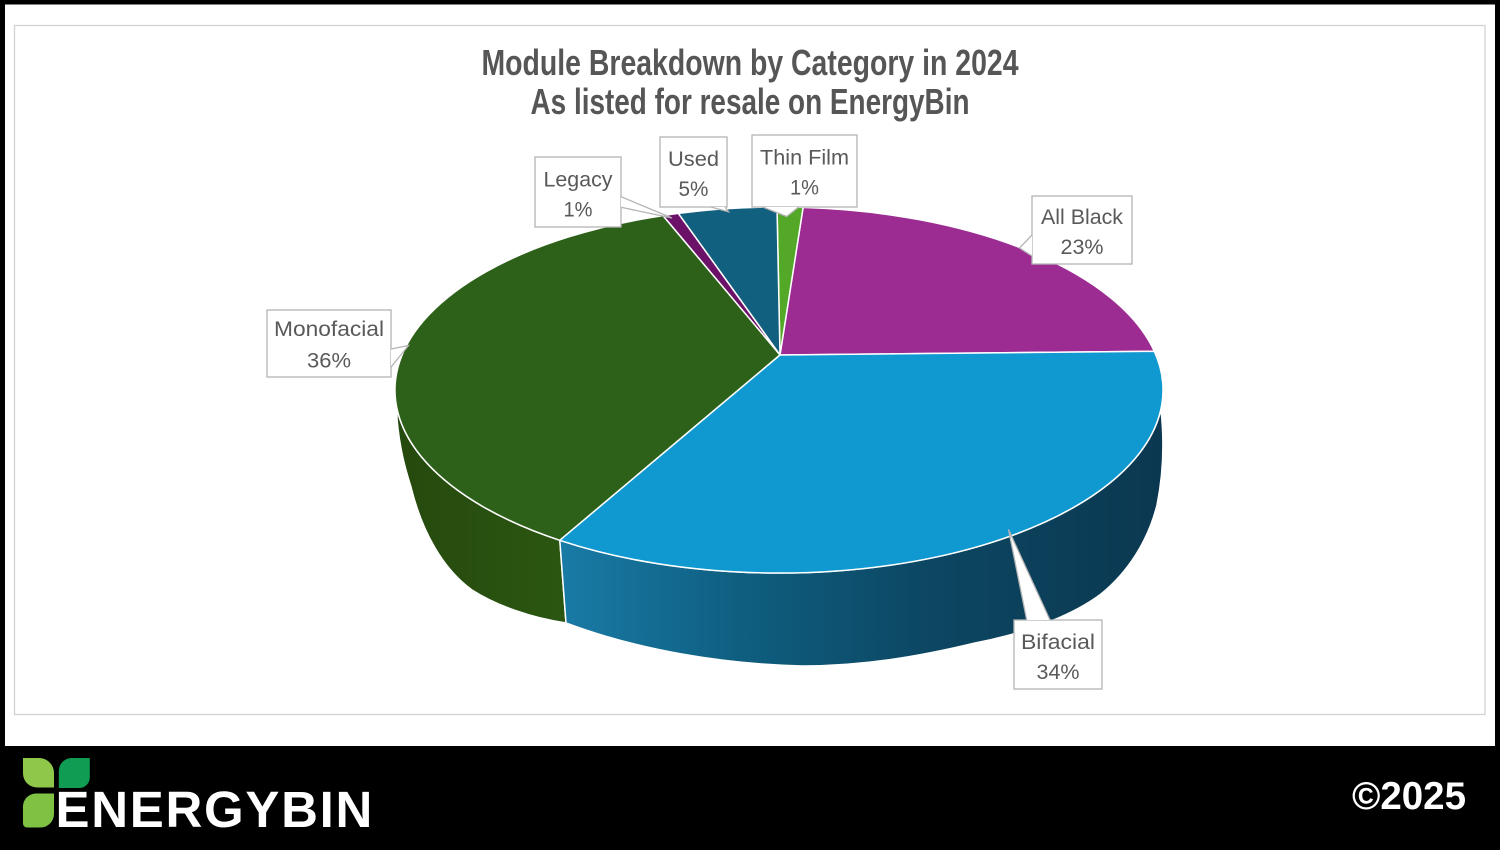 Image resolution: width=1500 pixels, height=850 pixels. I want to click on svg-text: All Black, so click(1082, 217).